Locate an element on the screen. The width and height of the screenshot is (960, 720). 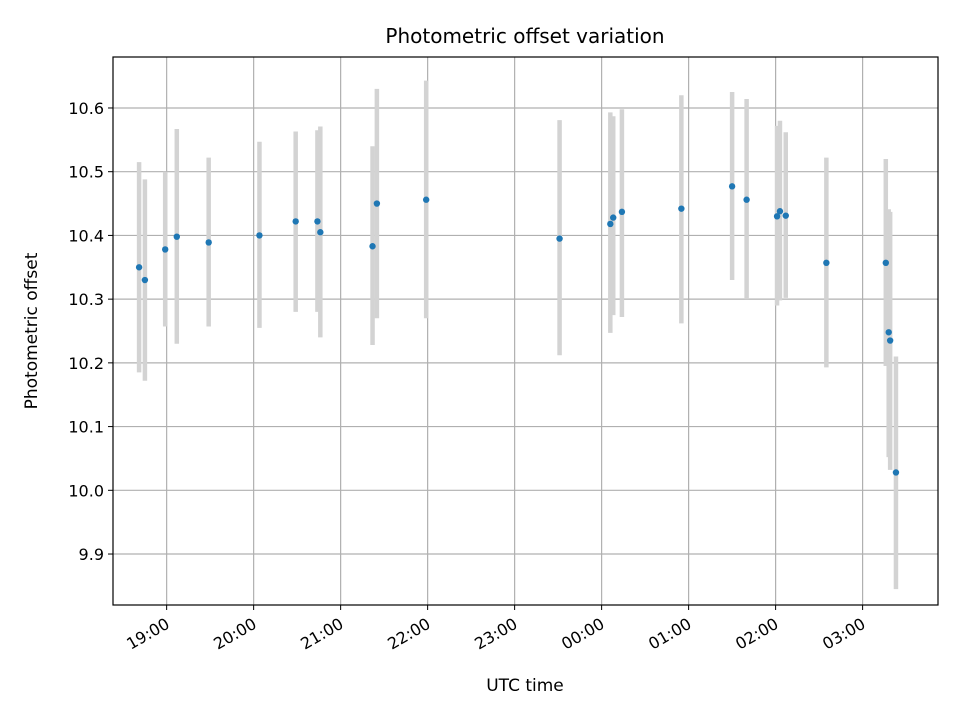
y-tick-label: 10.6 is located at coordinates (86, 108).